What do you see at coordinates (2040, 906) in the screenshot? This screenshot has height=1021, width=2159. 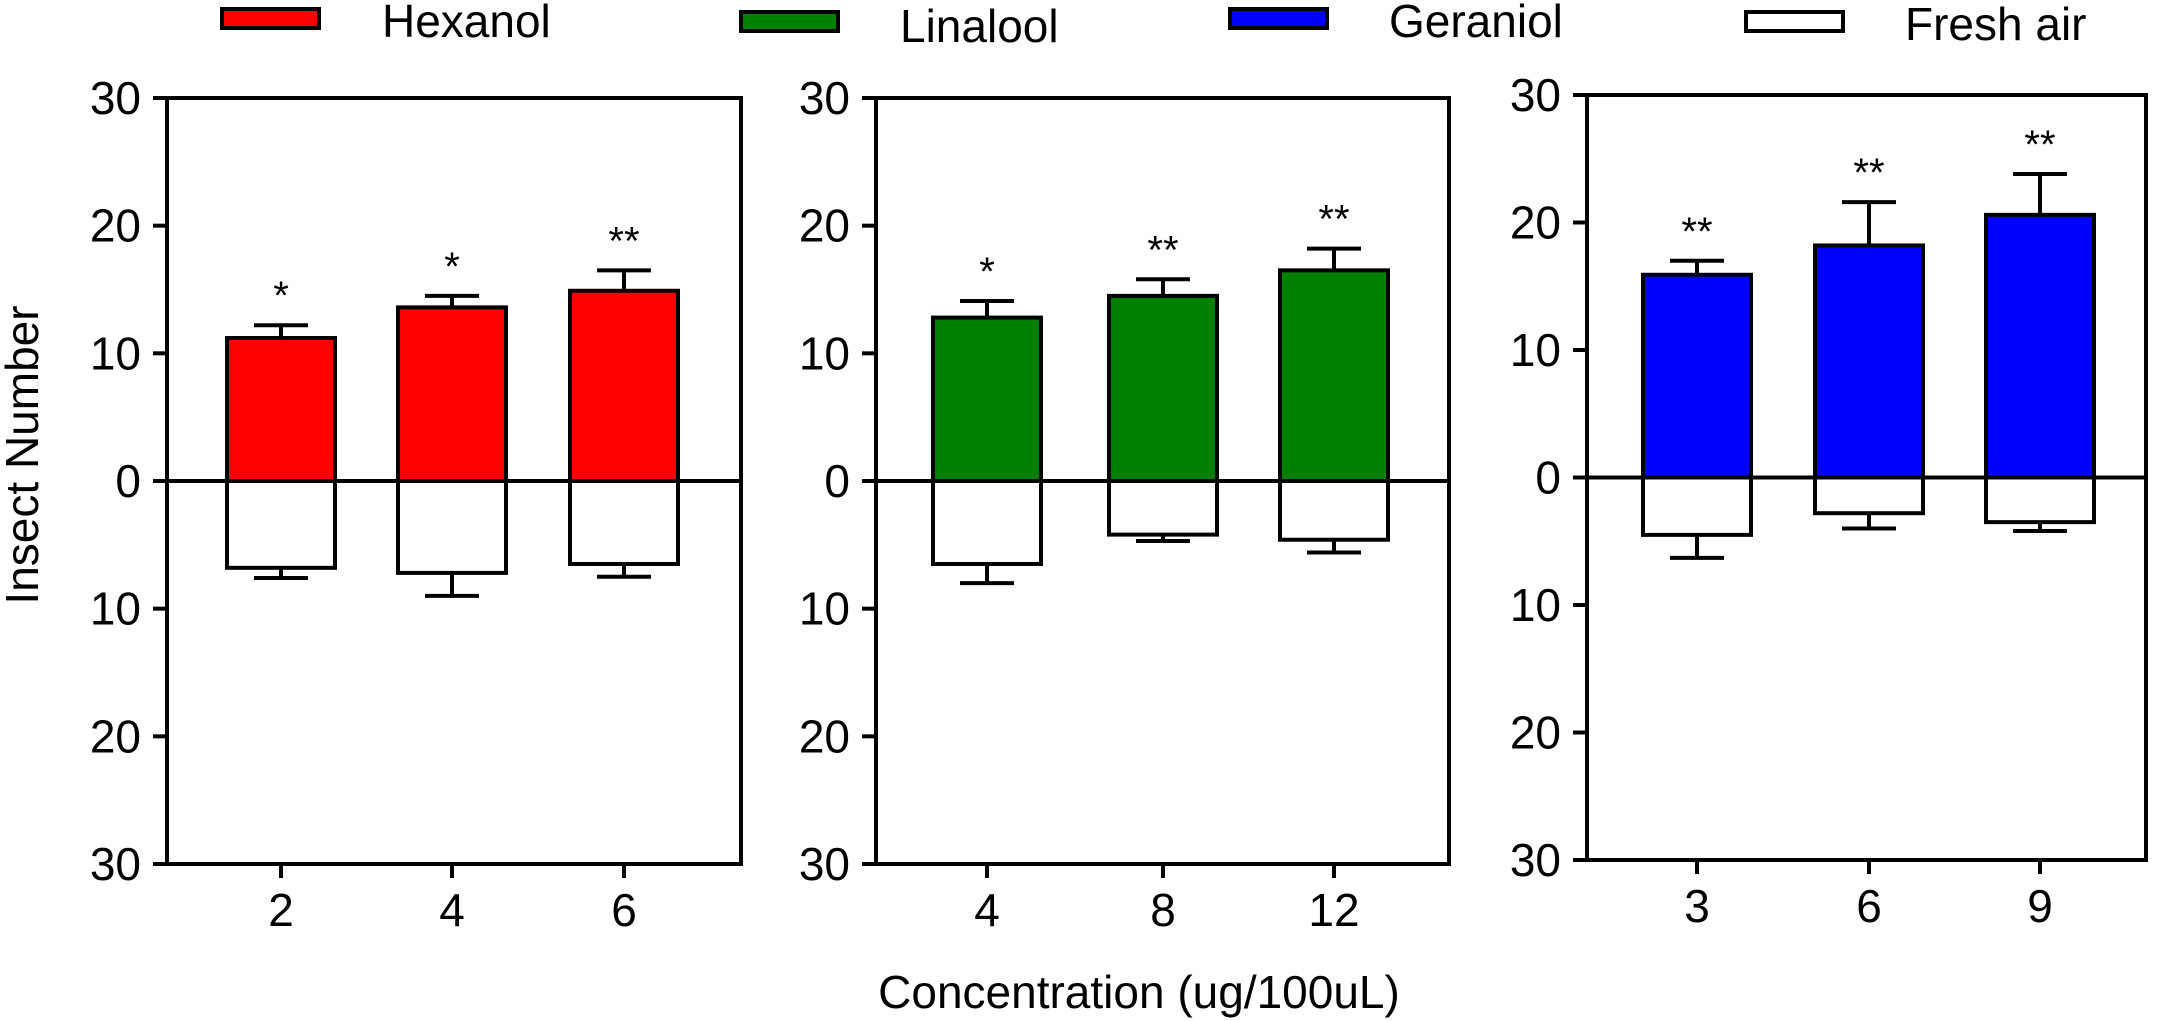 I see `x-tick-label: 9` at bounding box center [2040, 906].